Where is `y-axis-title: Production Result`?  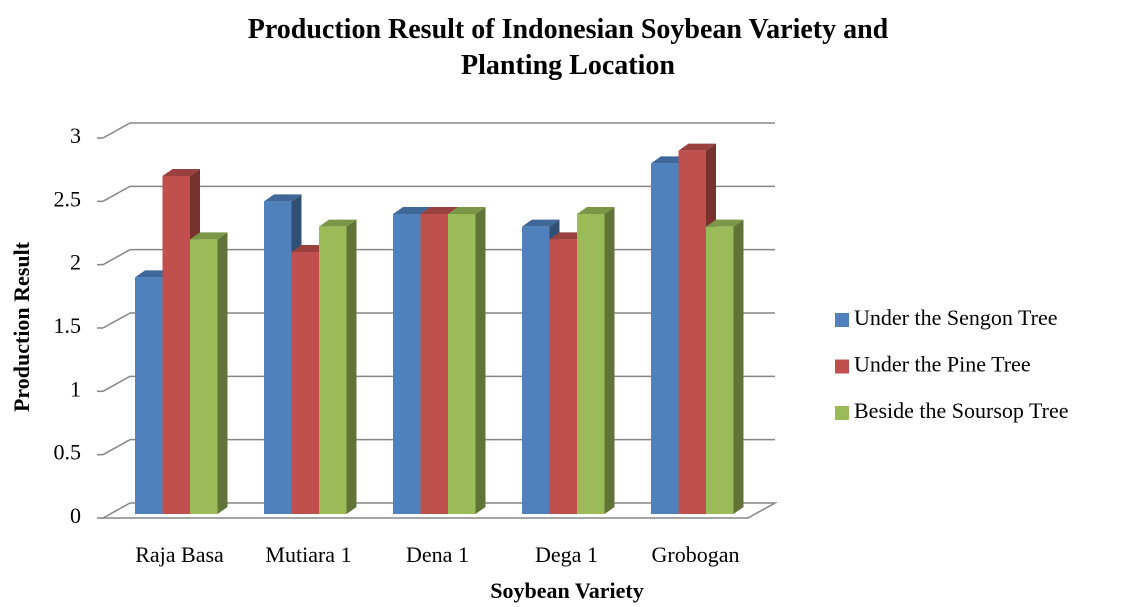 y-axis-title: Production Result is located at coordinates (21, 326).